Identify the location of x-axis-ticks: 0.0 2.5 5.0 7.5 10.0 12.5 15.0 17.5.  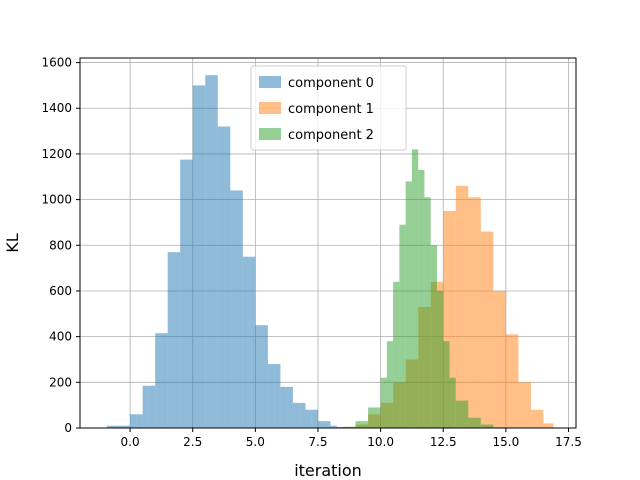
(351, 438).